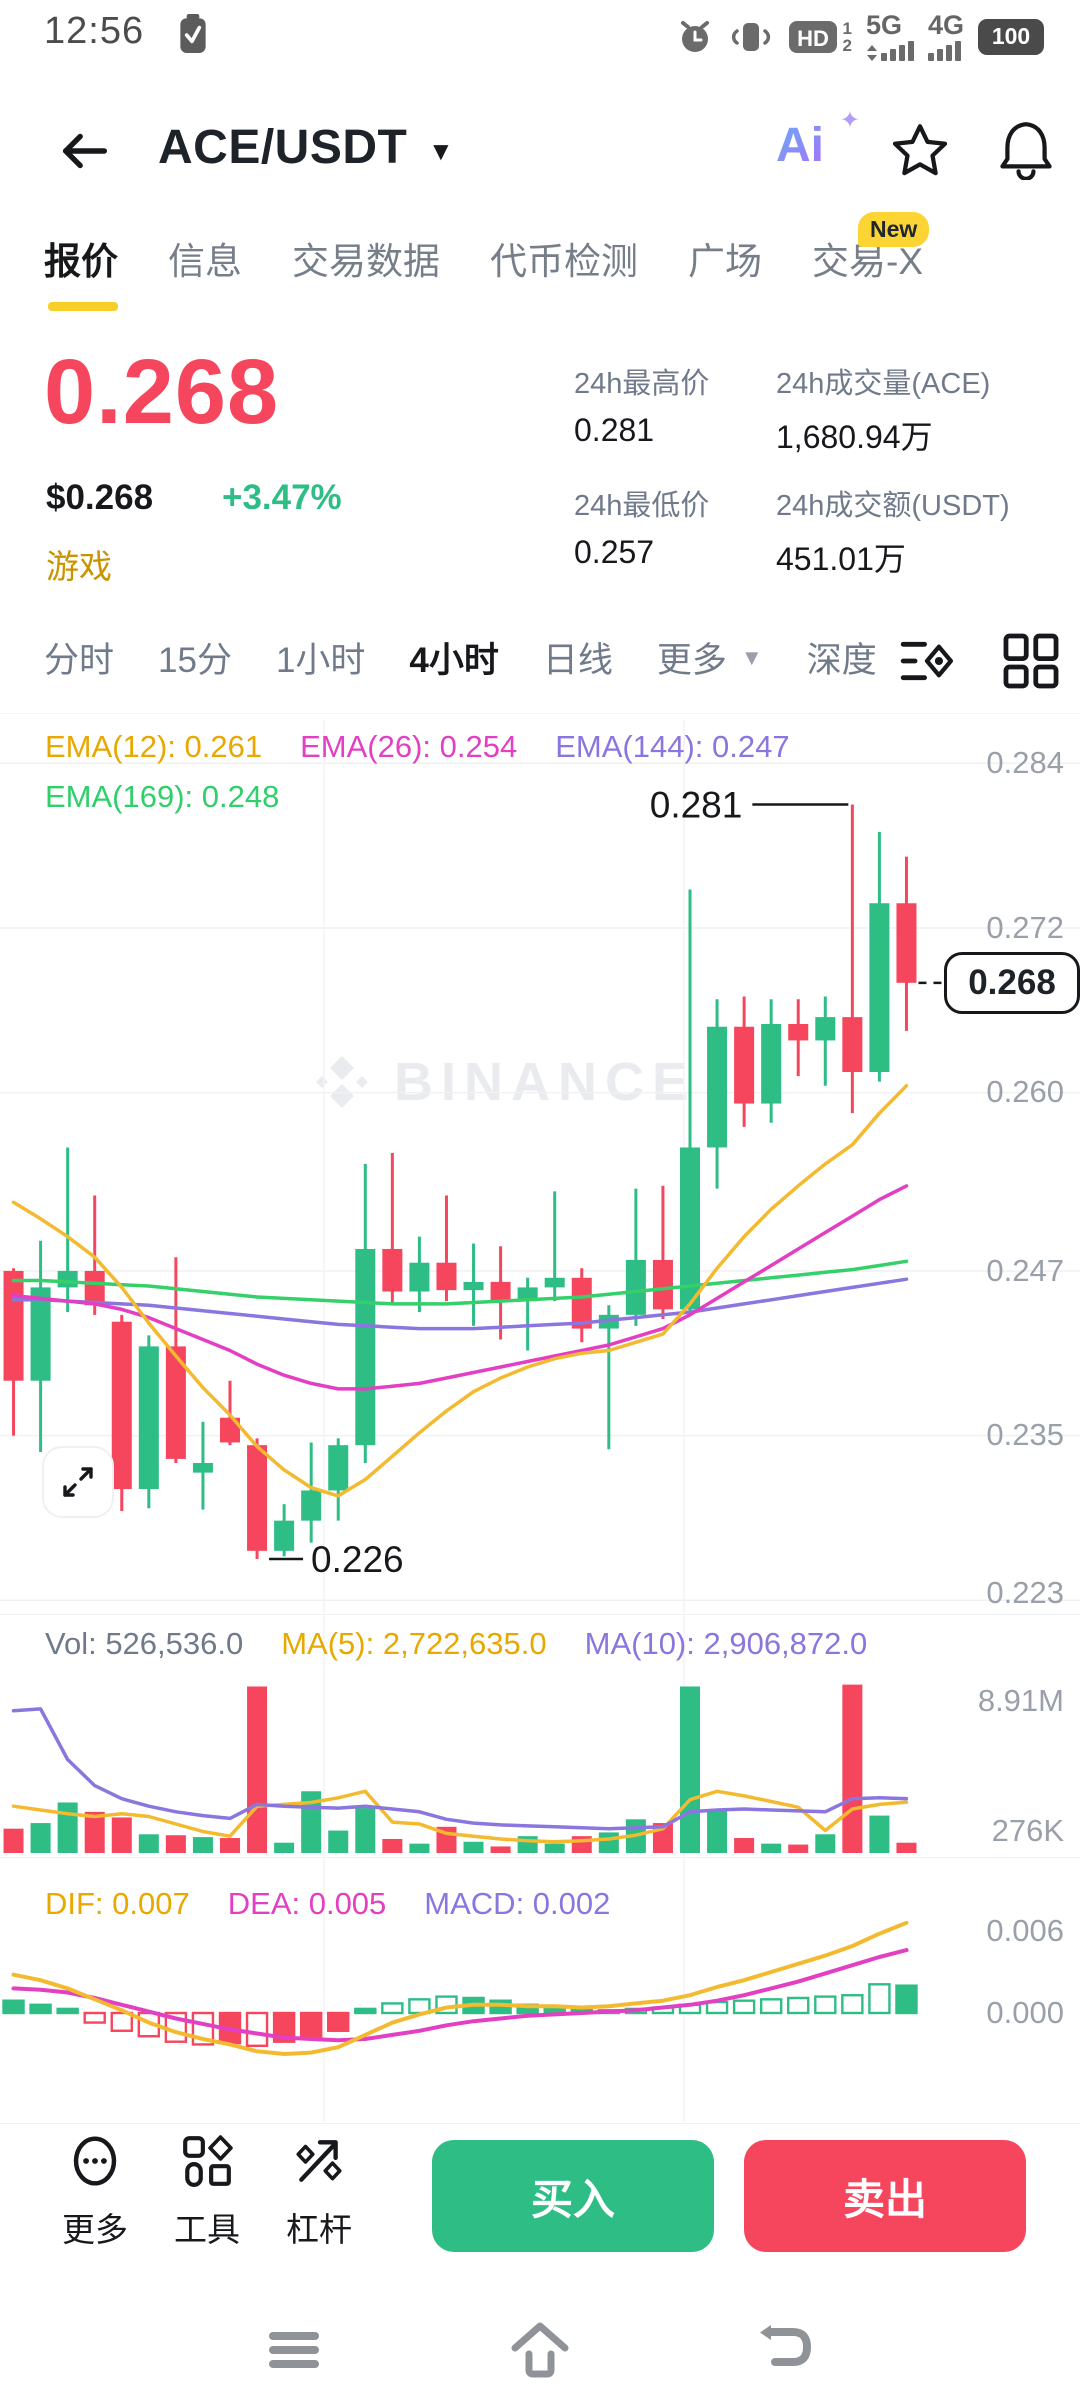 The width and height of the screenshot is (1080, 2400). What do you see at coordinates (117, 1903) in the screenshot?
I see `dif-label: DIF: 0.007` at bounding box center [117, 1903].